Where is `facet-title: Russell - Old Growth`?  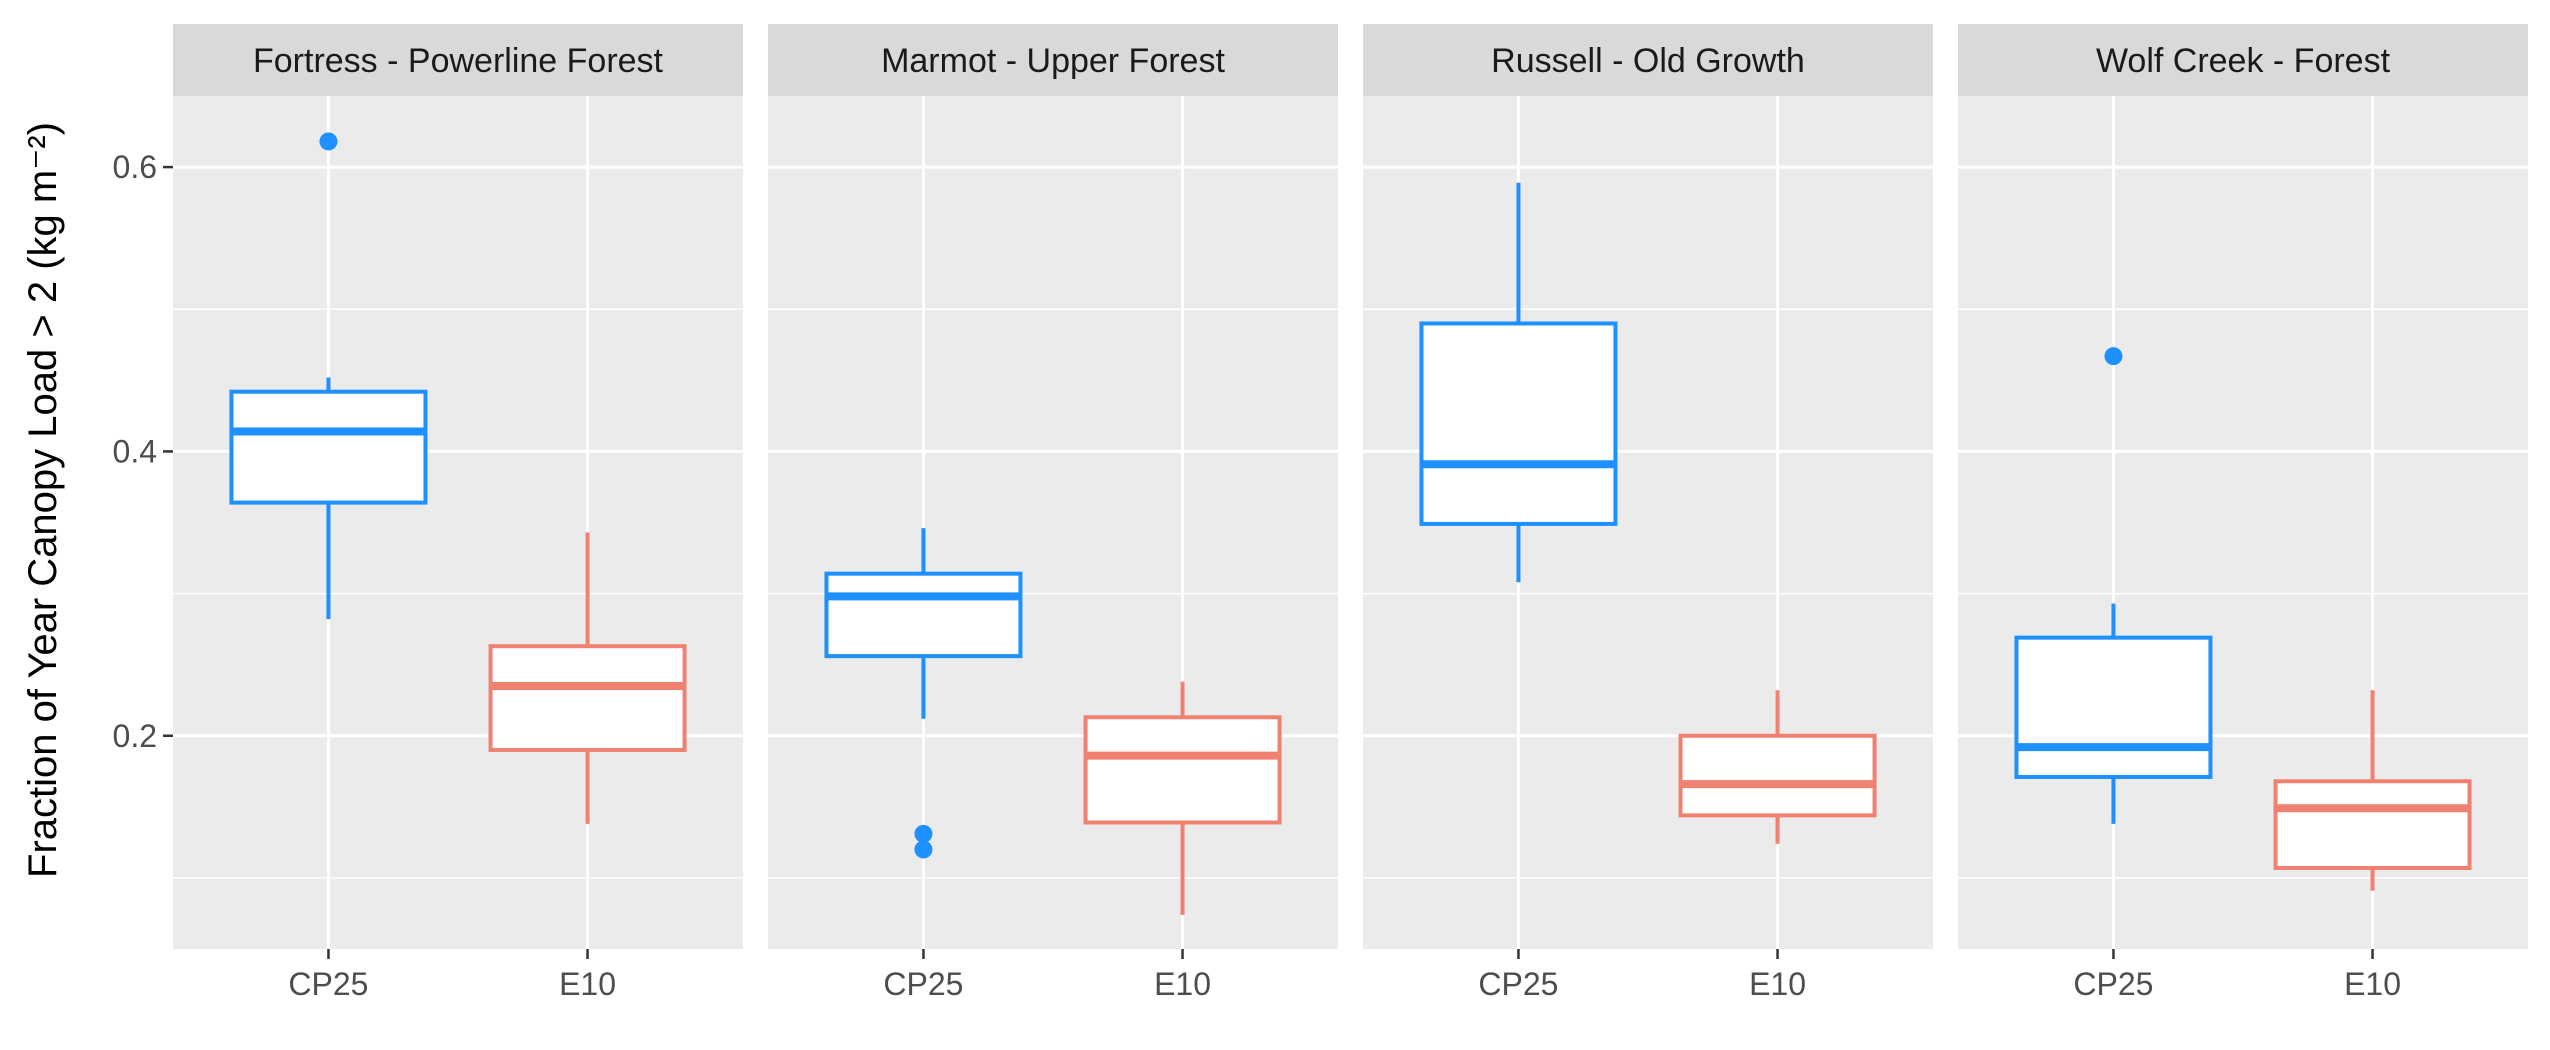 facet-title: Russell - Old Growth is located at coordinates (1648, 61).